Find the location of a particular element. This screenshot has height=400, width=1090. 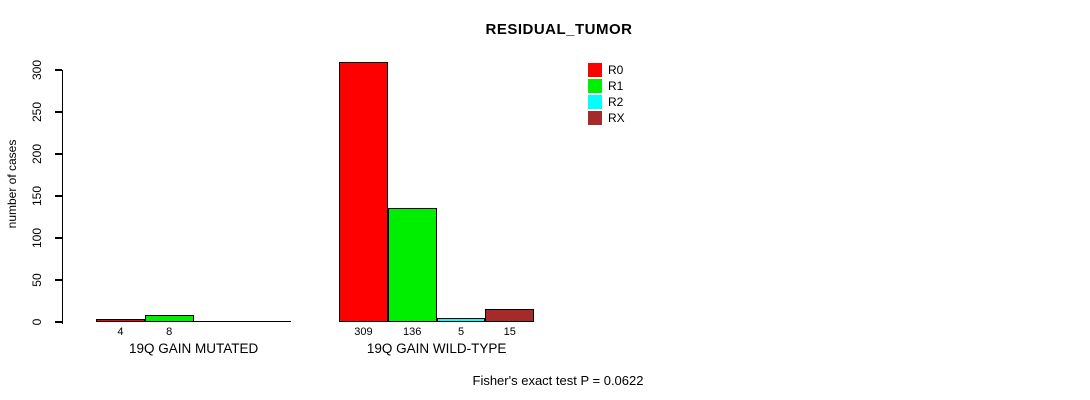

y-axis-tick-label: 0 is located at coordinates (37, 322).